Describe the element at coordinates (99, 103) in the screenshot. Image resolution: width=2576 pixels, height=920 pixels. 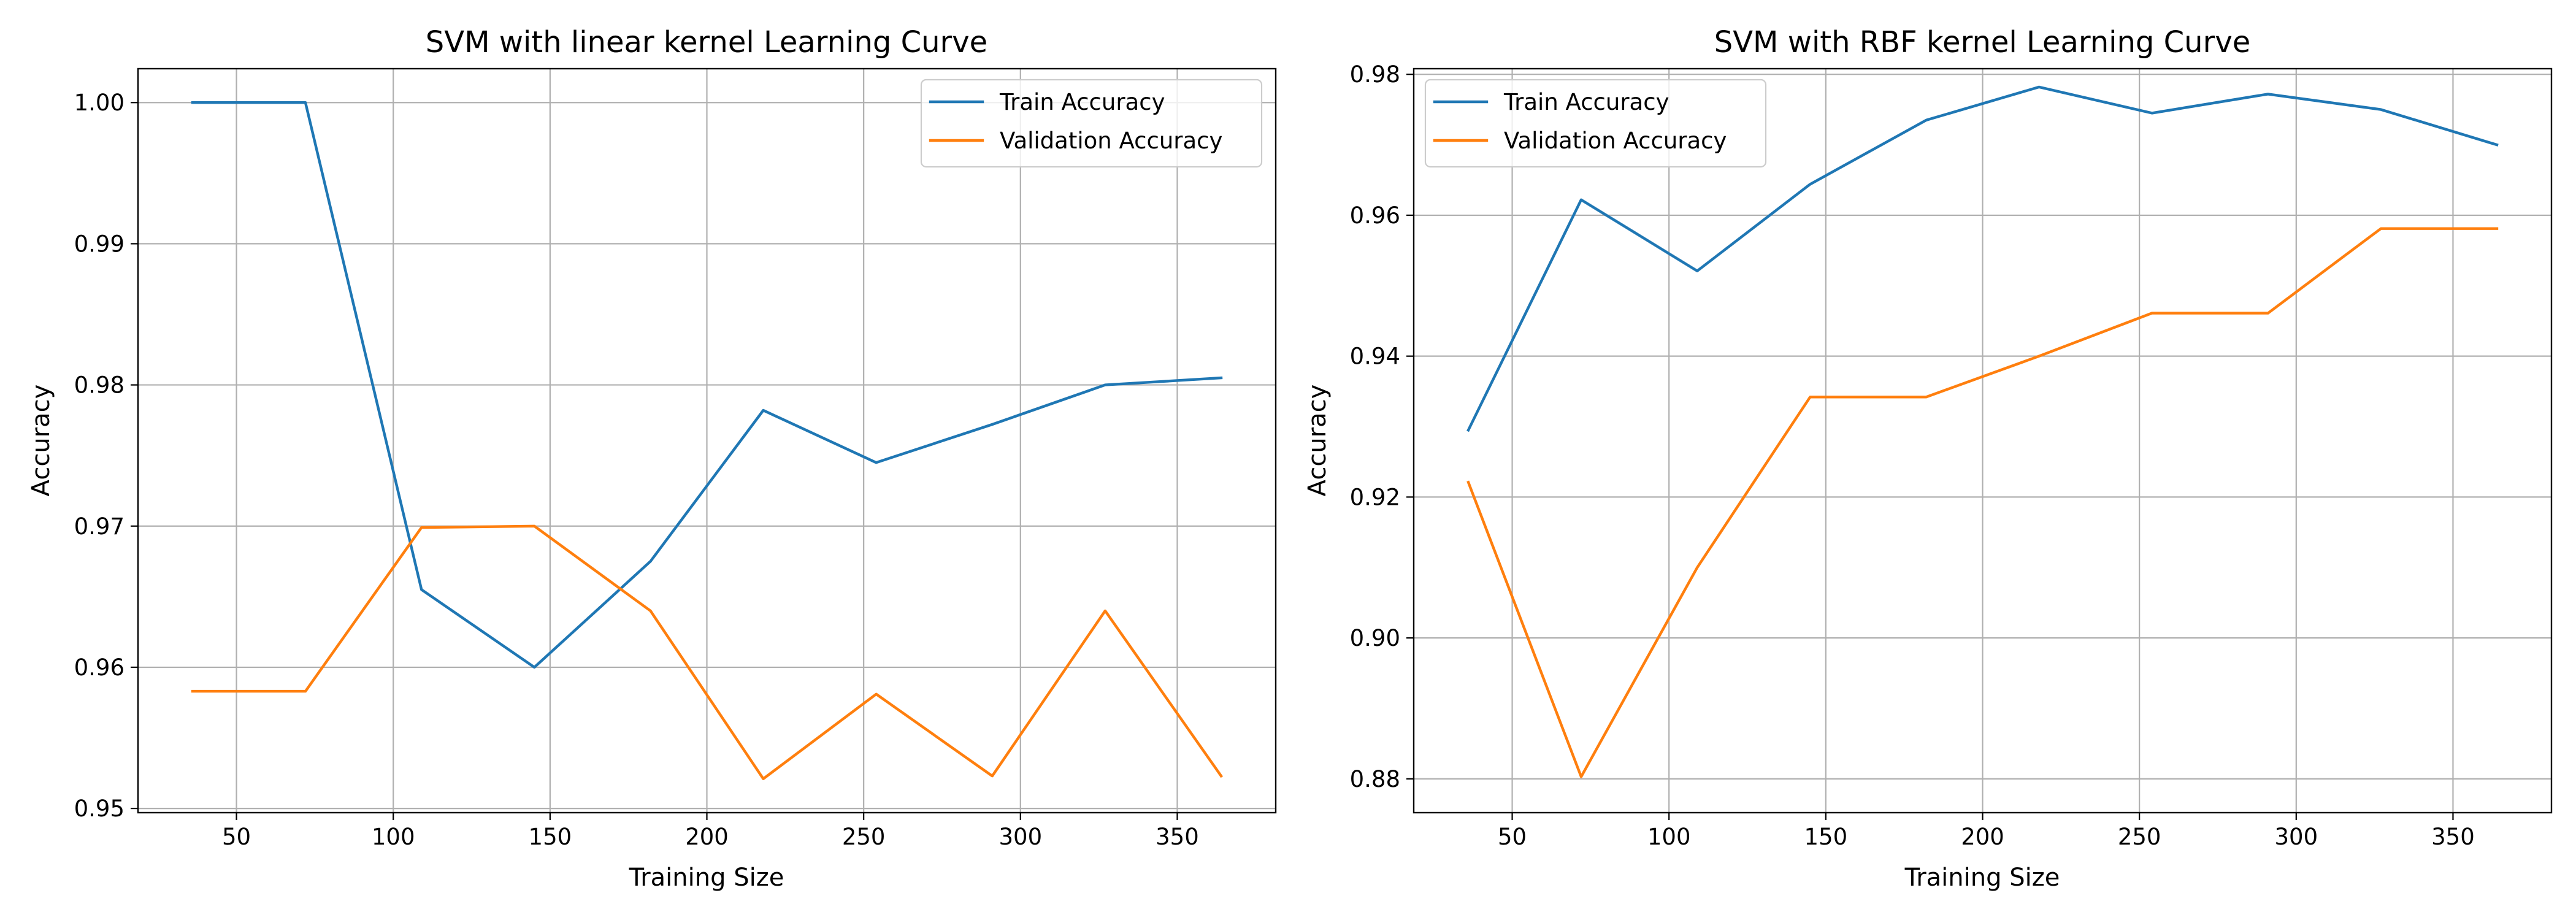
I see `y-tick-label: 1.00` at that location.